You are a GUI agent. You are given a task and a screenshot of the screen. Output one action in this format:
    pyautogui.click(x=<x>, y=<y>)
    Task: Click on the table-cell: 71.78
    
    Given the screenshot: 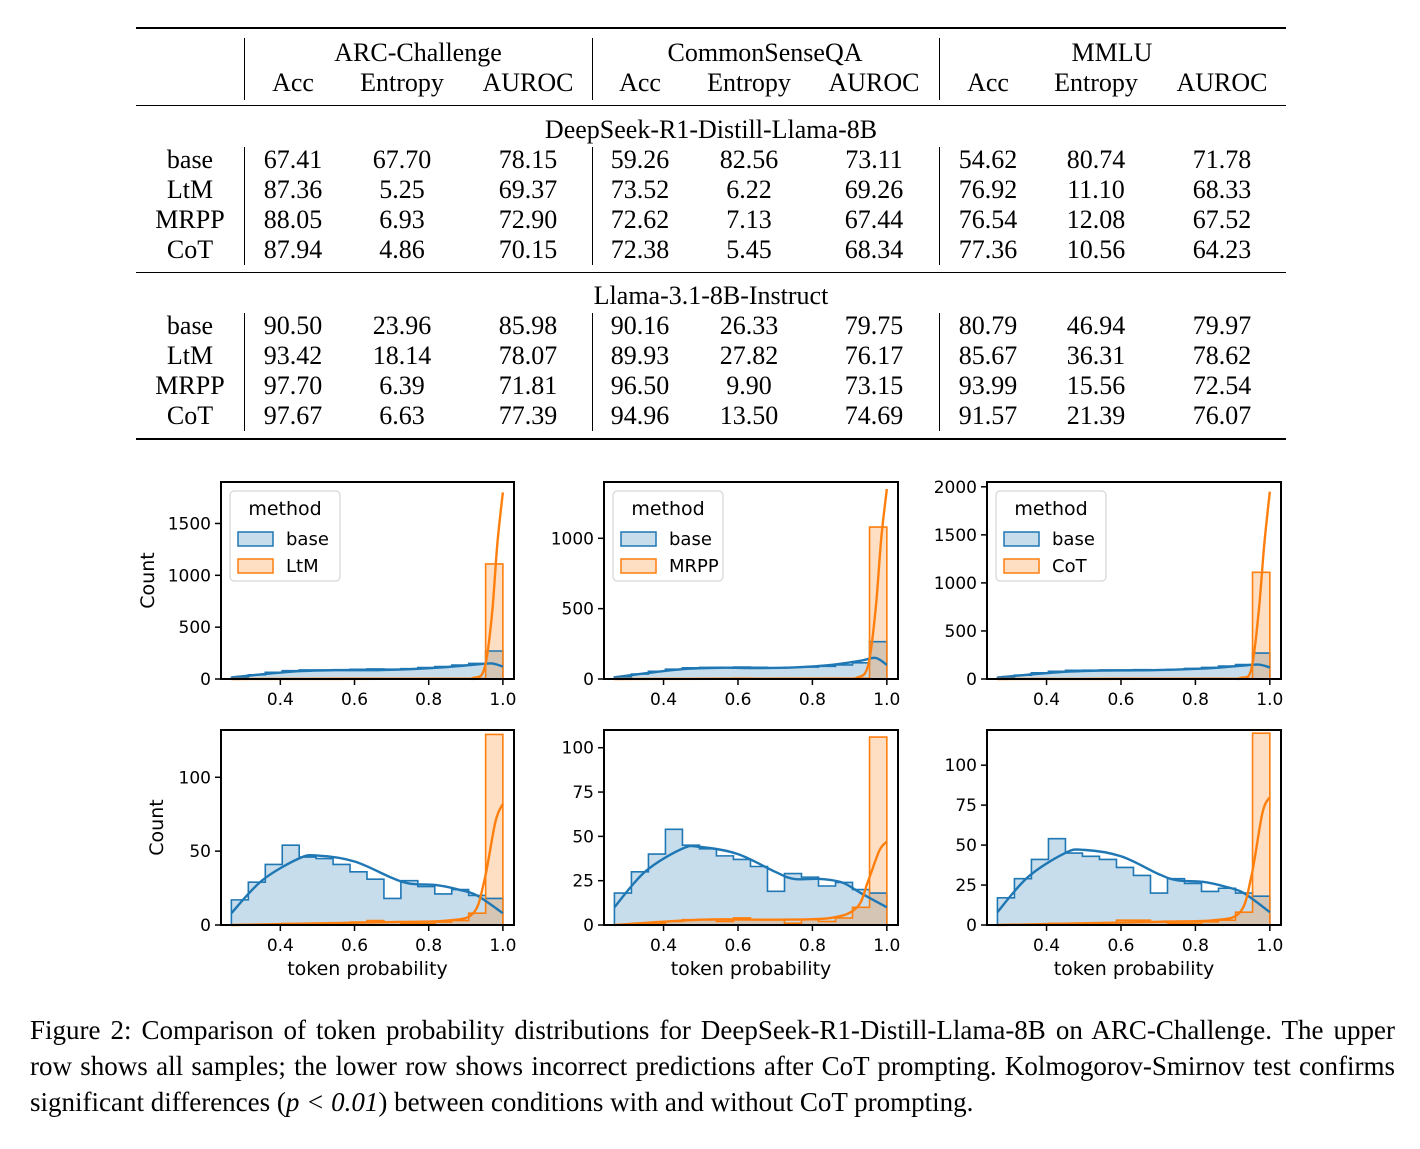 What is the action you would take?
    pyautogui.click(x=1222, y=159)
    